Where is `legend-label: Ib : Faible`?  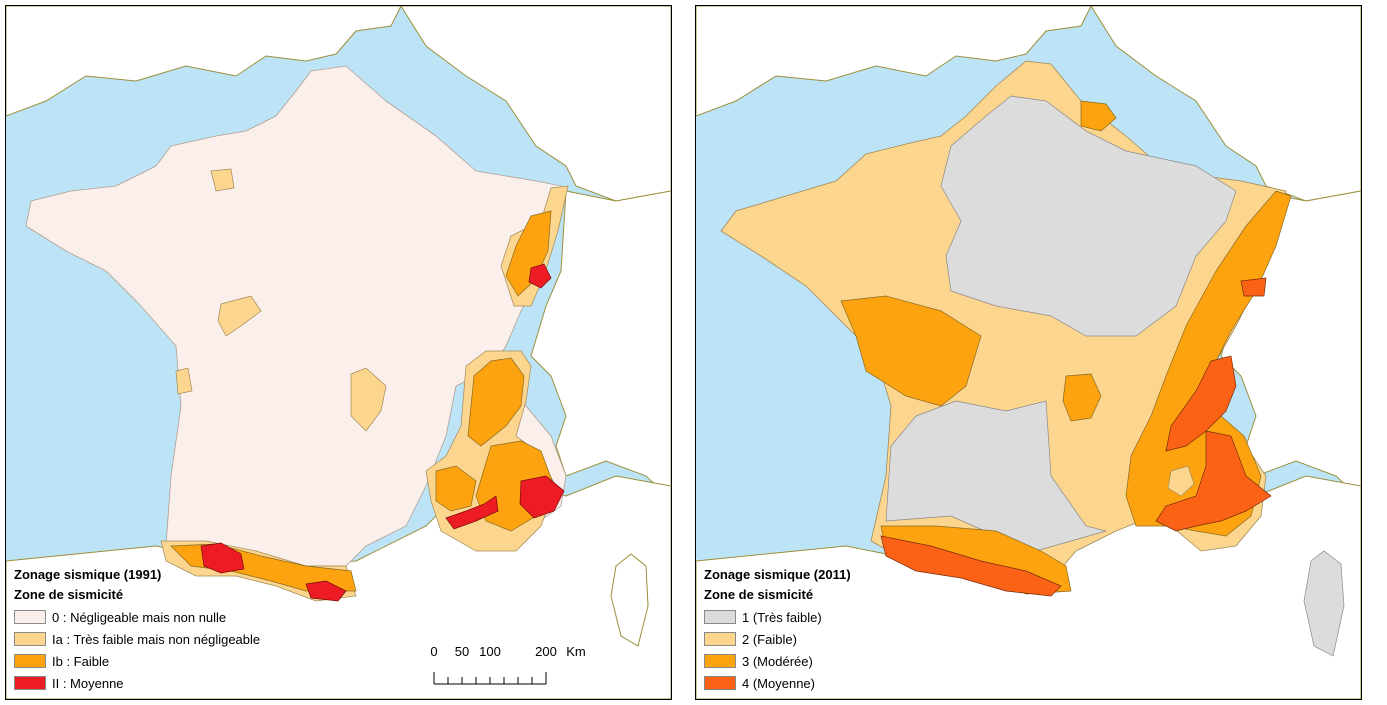
legend-label: Ib : Faible is located at coordinates (81, 661).